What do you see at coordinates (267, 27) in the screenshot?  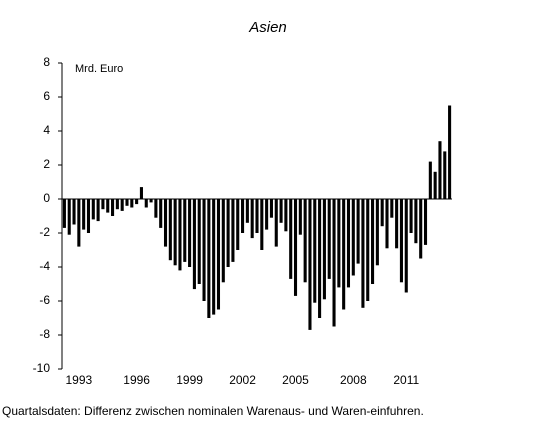 I see `chart-title: Asien` at bounding box center [267, 27].